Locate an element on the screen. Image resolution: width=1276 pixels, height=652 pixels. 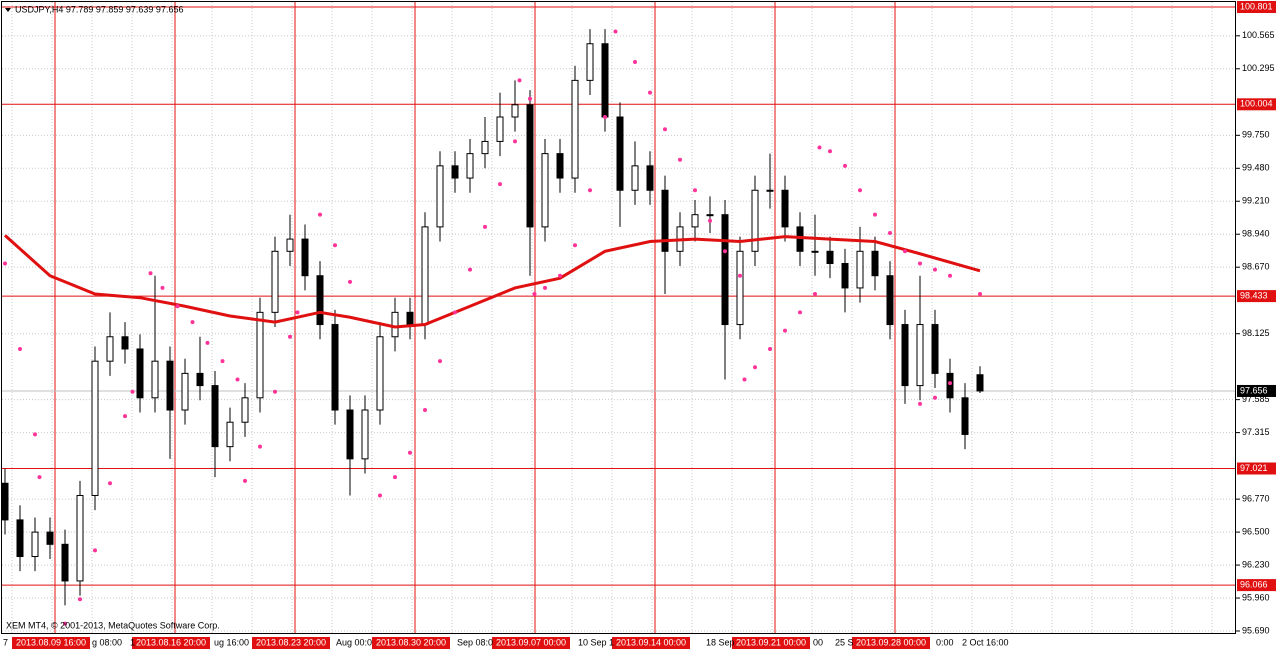
separator-label: 2013.08.30 20:00 is located at coordinates (411, 642).